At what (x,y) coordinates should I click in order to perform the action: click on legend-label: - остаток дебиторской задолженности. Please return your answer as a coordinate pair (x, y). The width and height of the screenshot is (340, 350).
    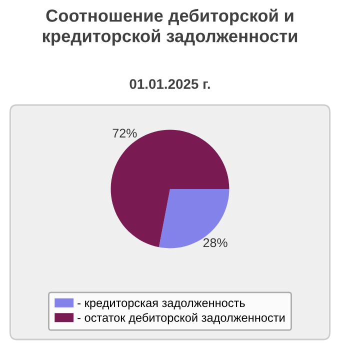
    Looking at the image, I should click on (181, 318).